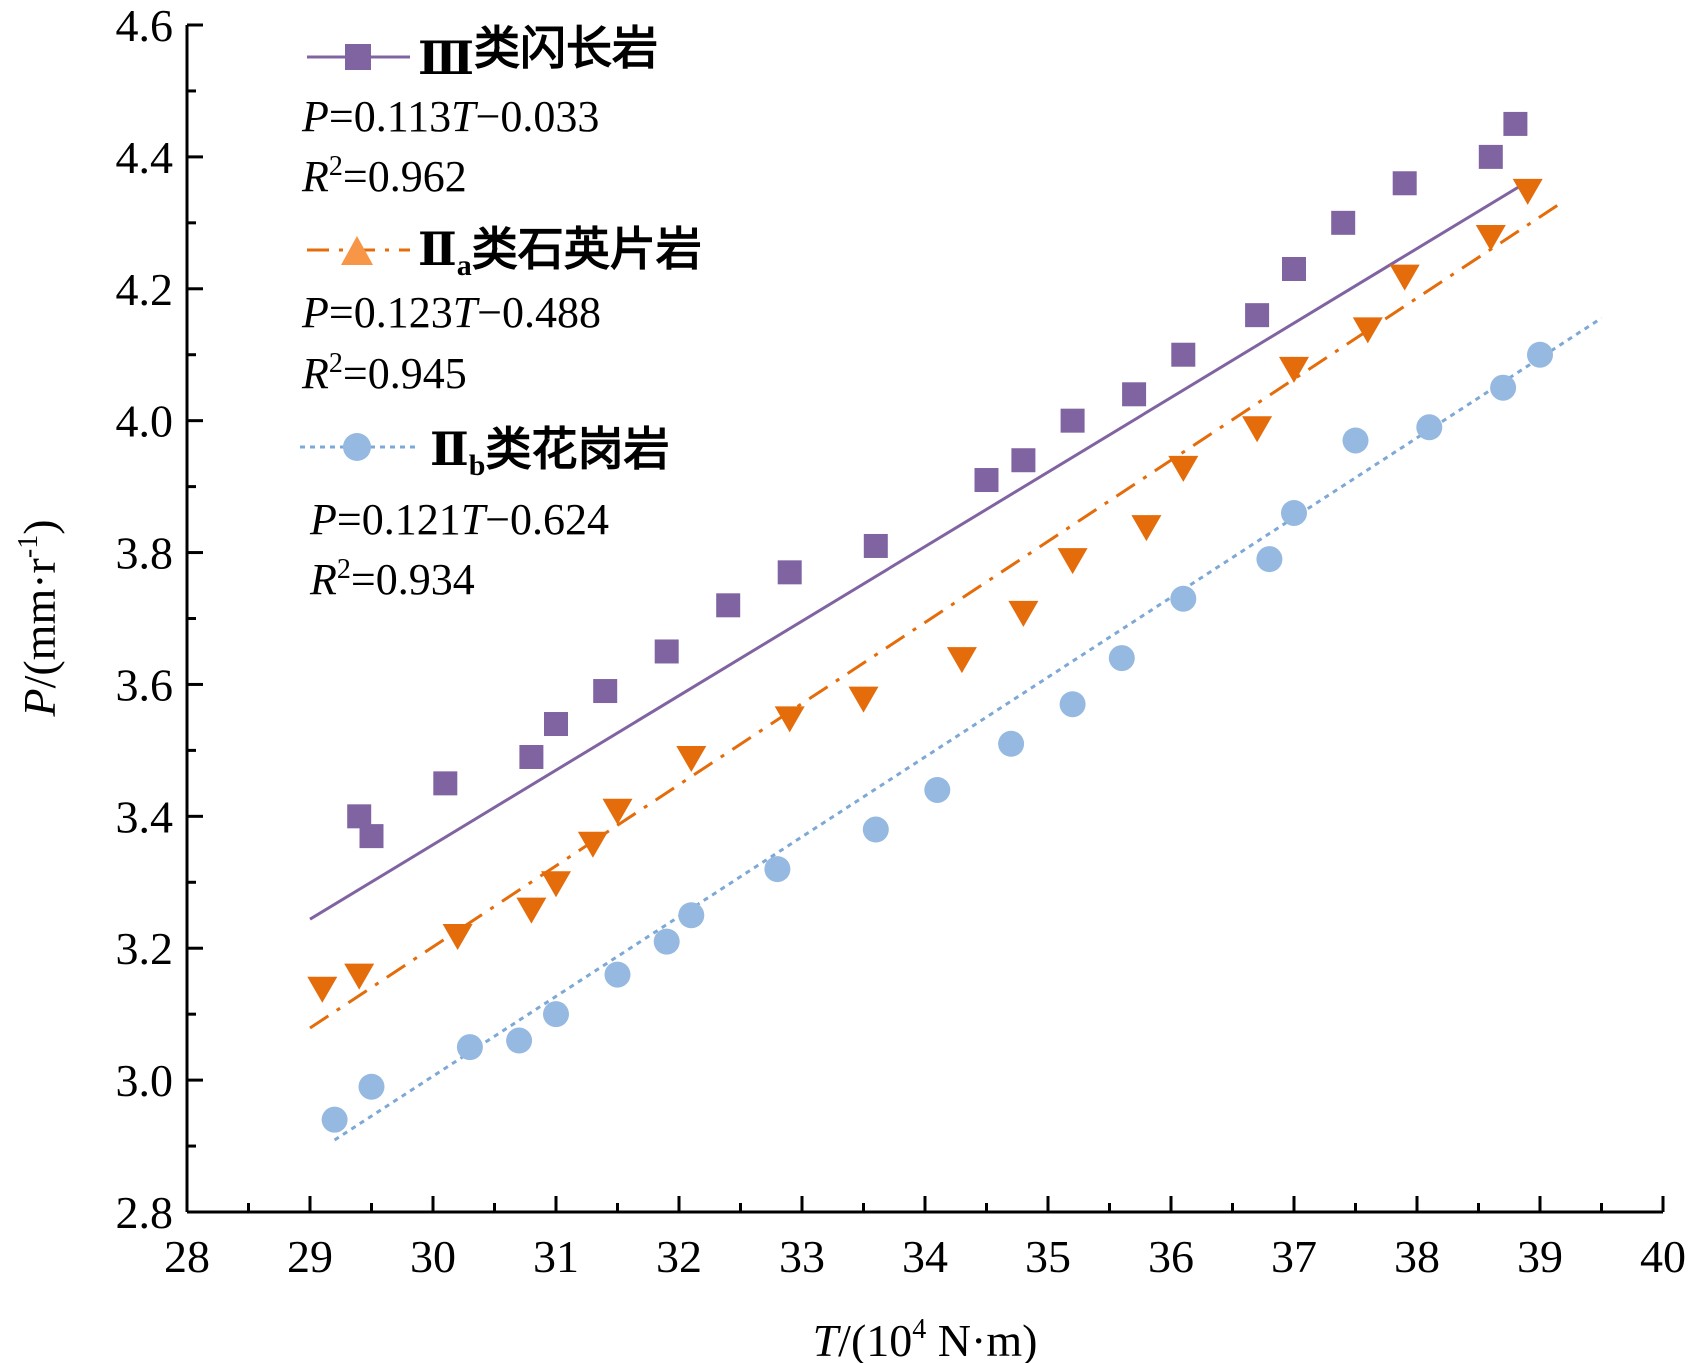 This screenshot has height=1363, width=1701. Describe the element at coordinates (925, 1338) in the screenshot. I see `x-axis-title: T/(104 N·m)` at that location.